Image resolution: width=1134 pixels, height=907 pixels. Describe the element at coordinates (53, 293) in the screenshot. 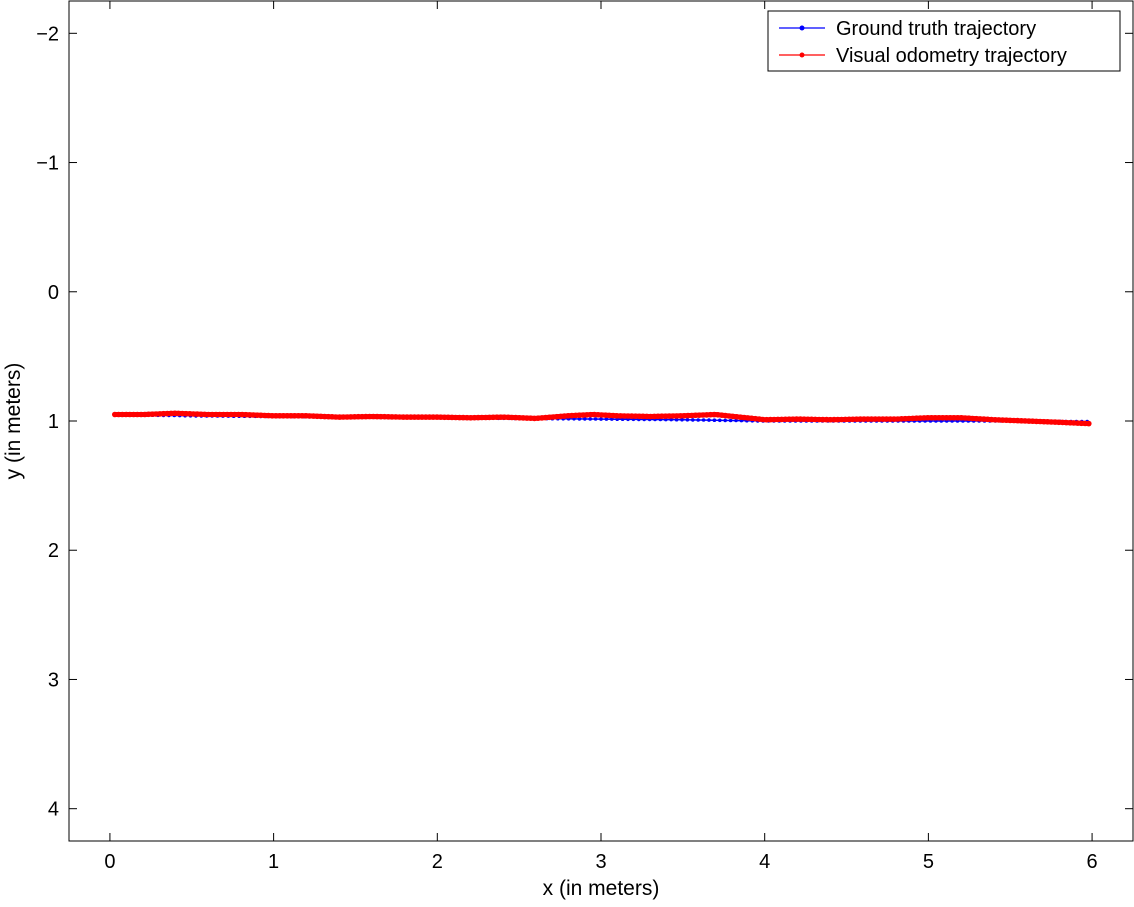

I see `y-tick-label: 0` at that location.